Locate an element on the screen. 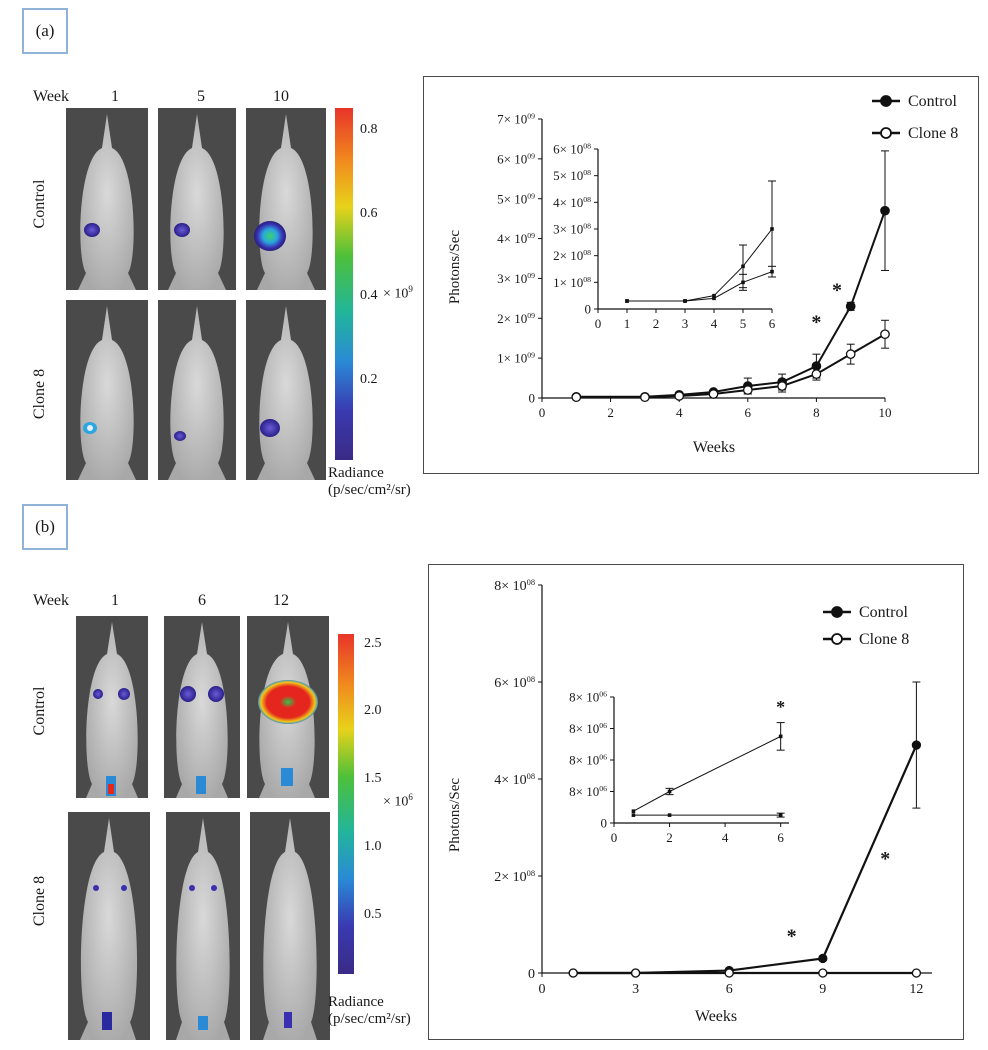  chart-a-inset-x-tick-label: 5 is located at coordinates (743, 323).